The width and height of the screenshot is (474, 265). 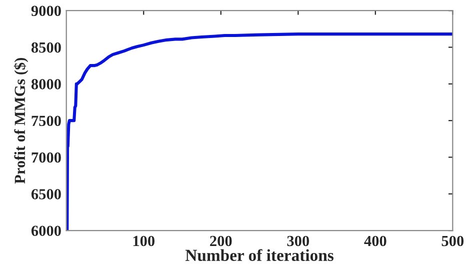 I want to click on x-tick-label: 500, so click(x=453, y=241).